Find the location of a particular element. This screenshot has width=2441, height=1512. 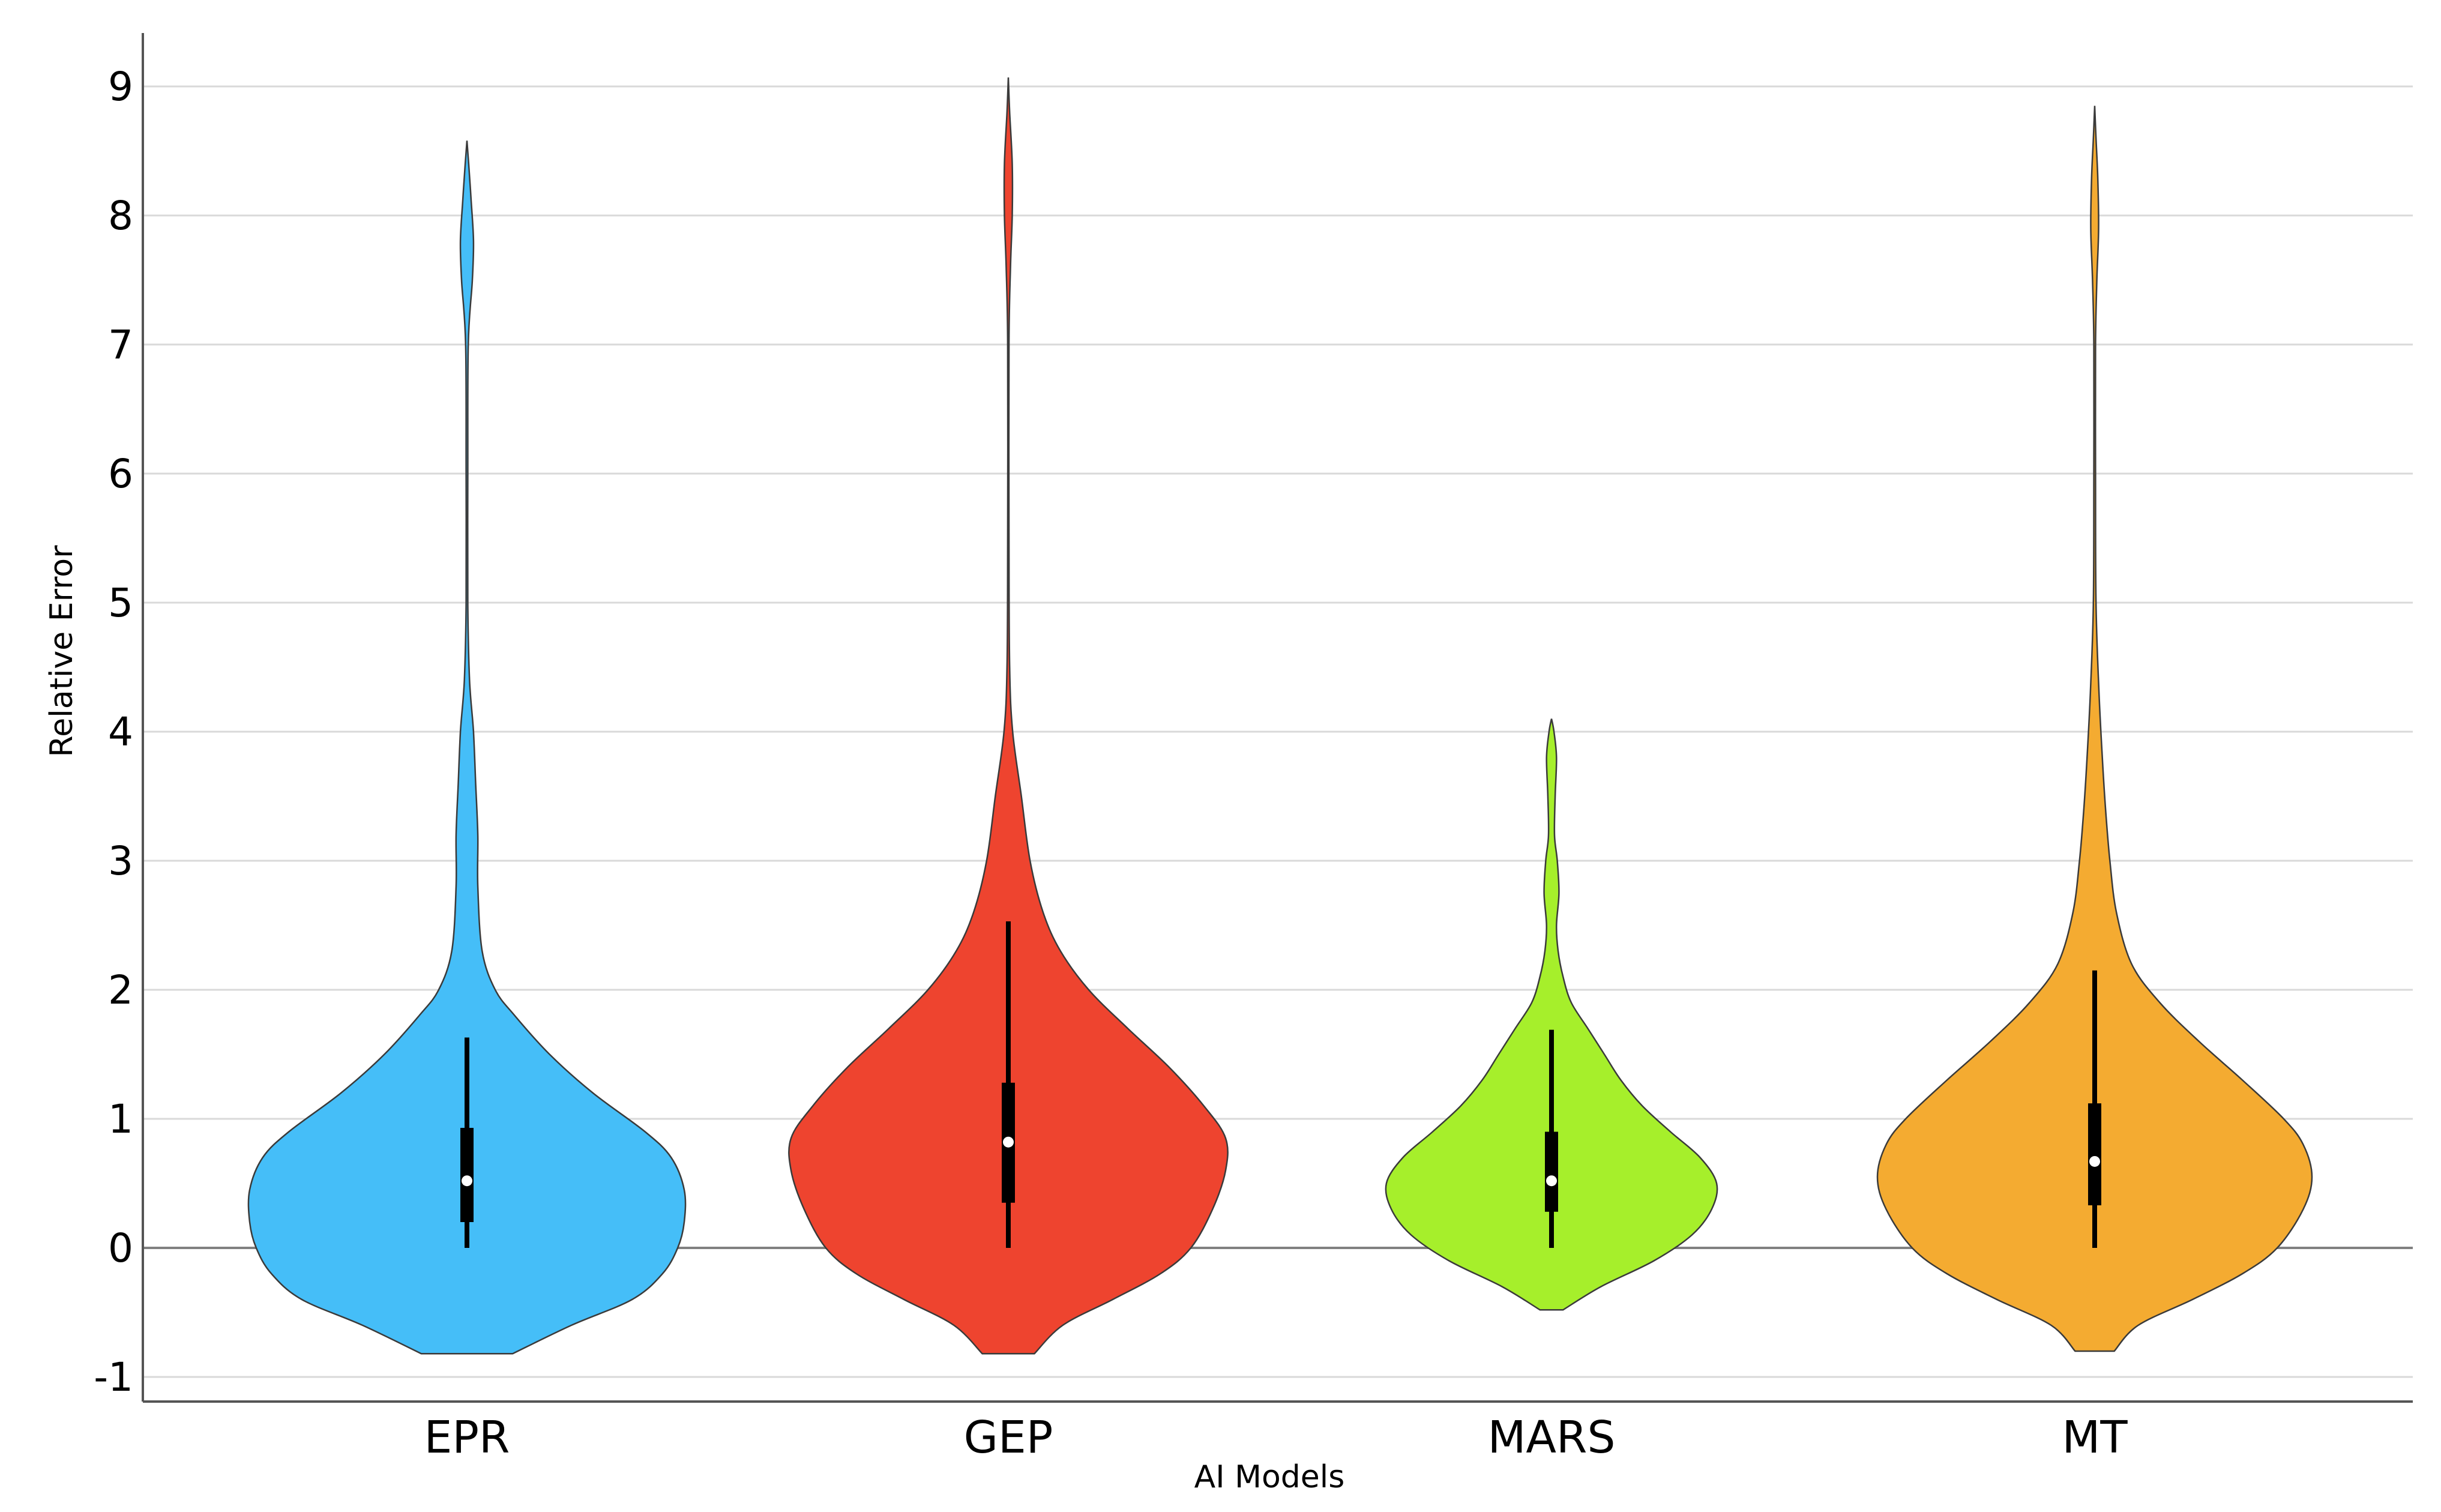

y-tick-label: 7 is located at coordinates (120, 345).